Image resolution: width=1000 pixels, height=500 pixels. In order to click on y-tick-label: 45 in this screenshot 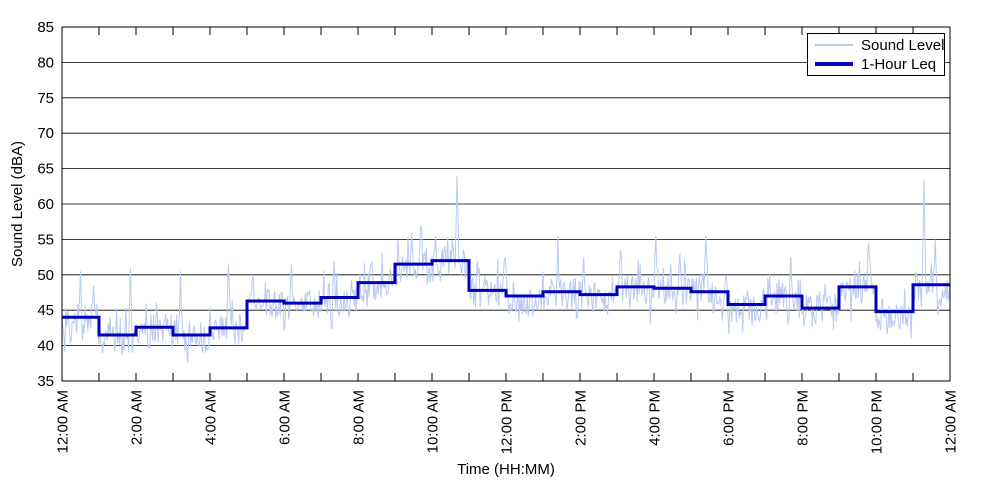, I will do `click(45, 310)`.